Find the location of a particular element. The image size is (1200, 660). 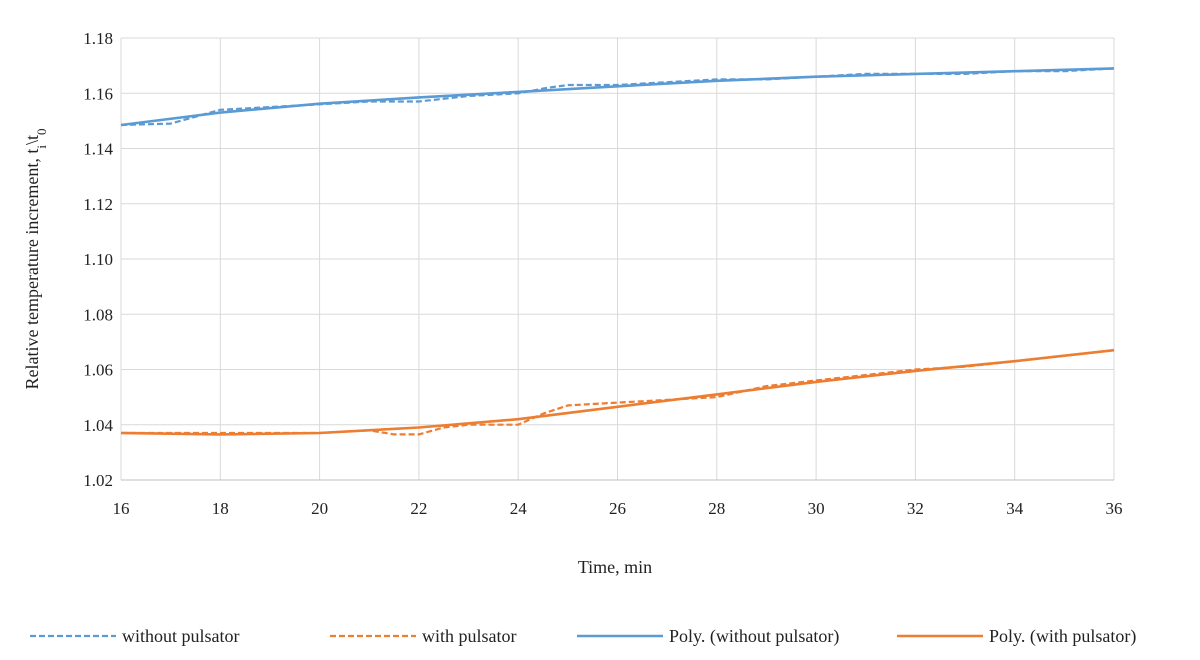

x-tick-label: 24 is located at coordinates (519, 508).